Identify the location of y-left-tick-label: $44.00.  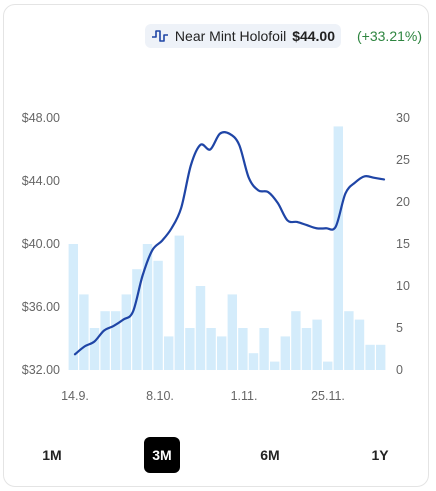
(41, 181).